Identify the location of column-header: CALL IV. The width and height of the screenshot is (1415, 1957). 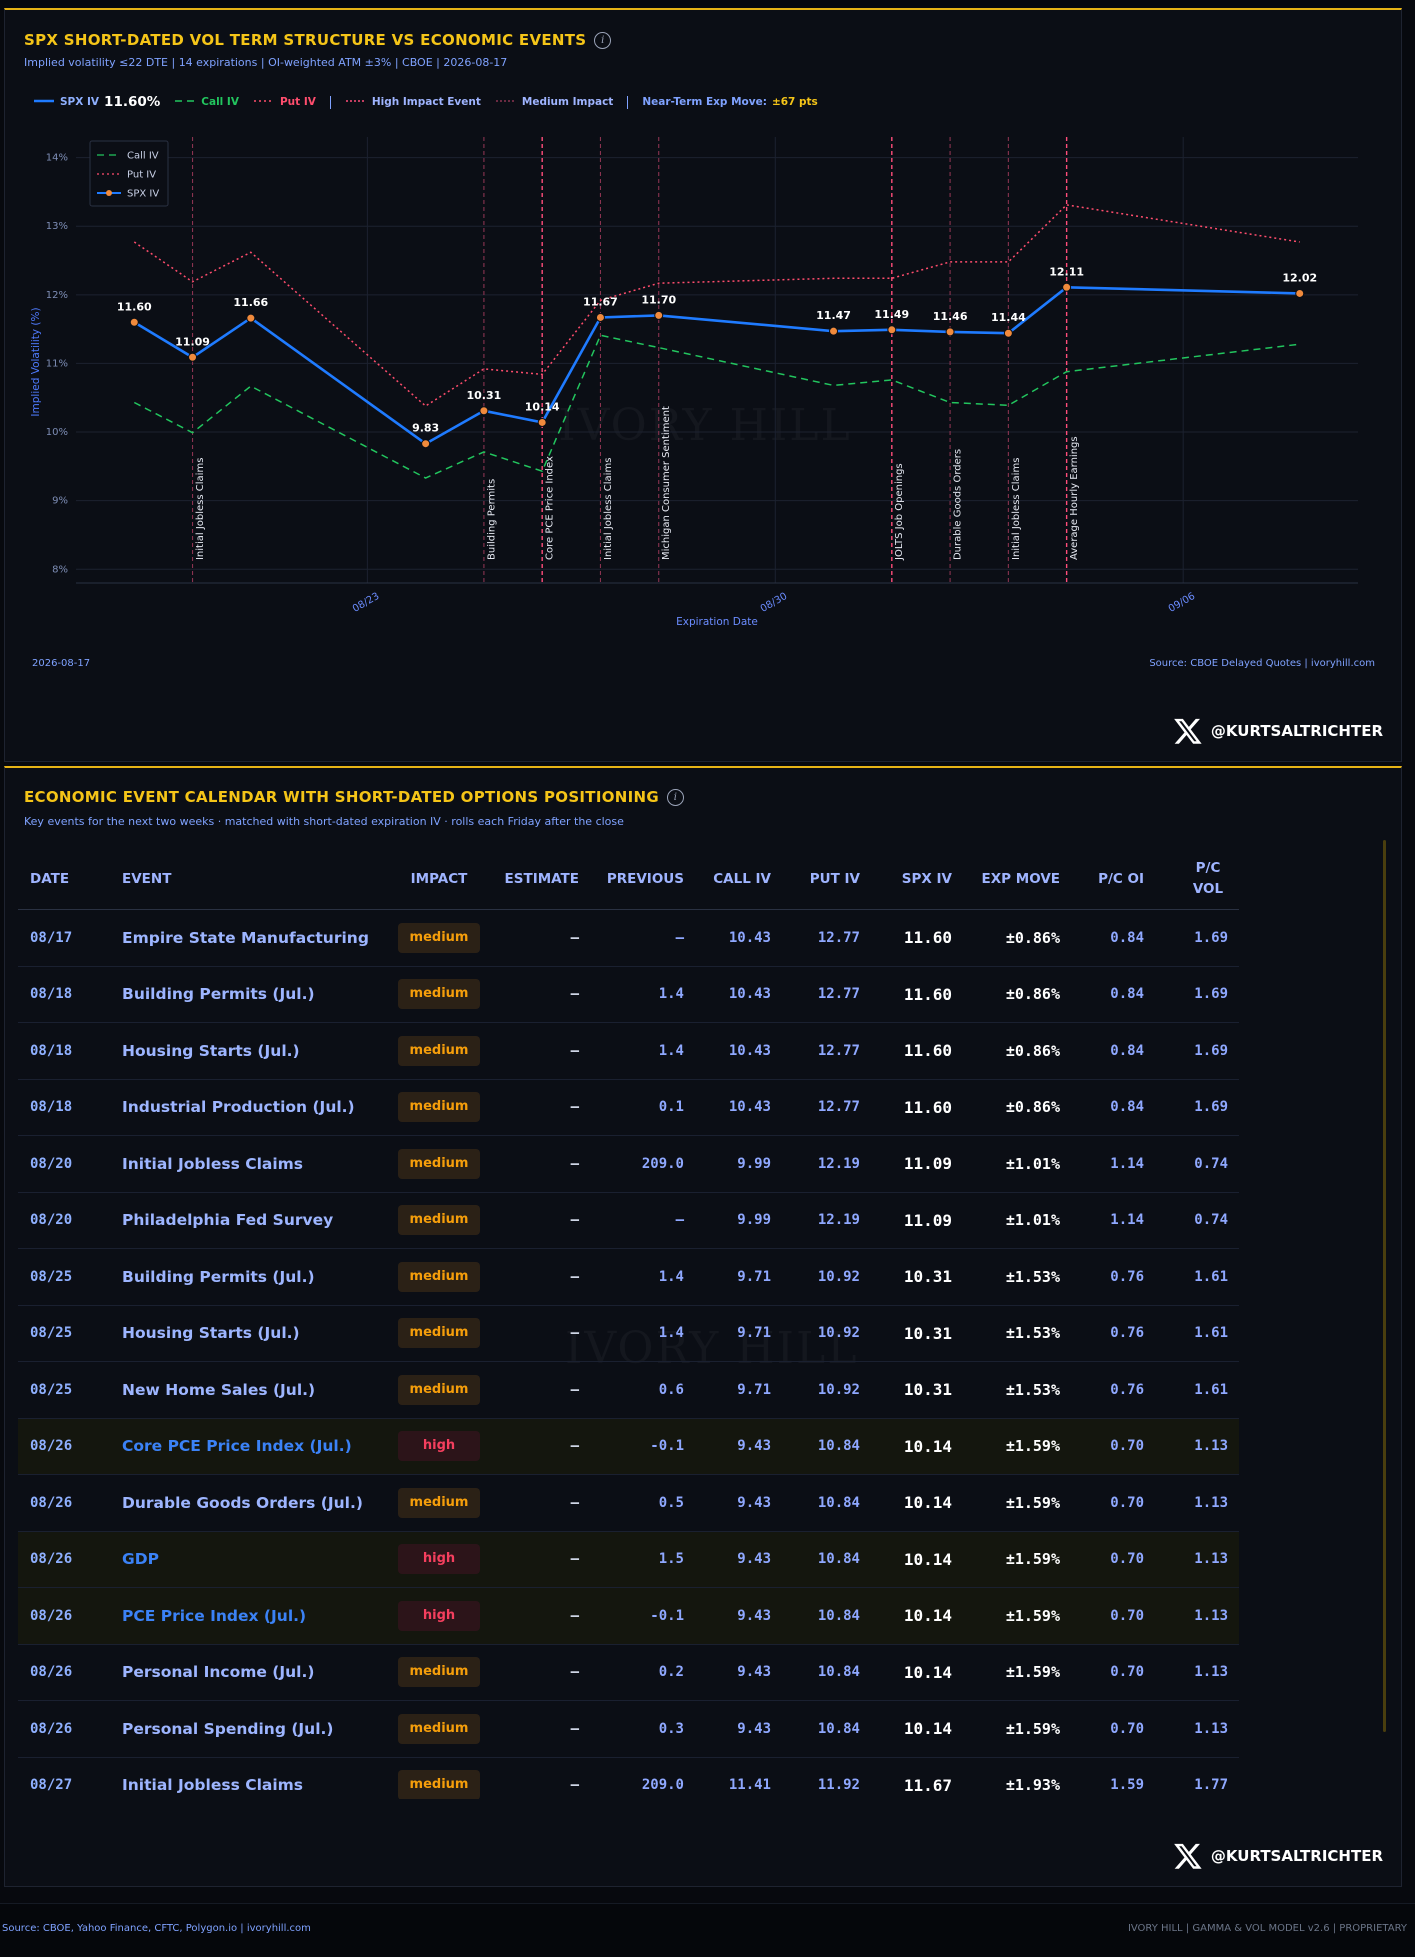
(732, 879).